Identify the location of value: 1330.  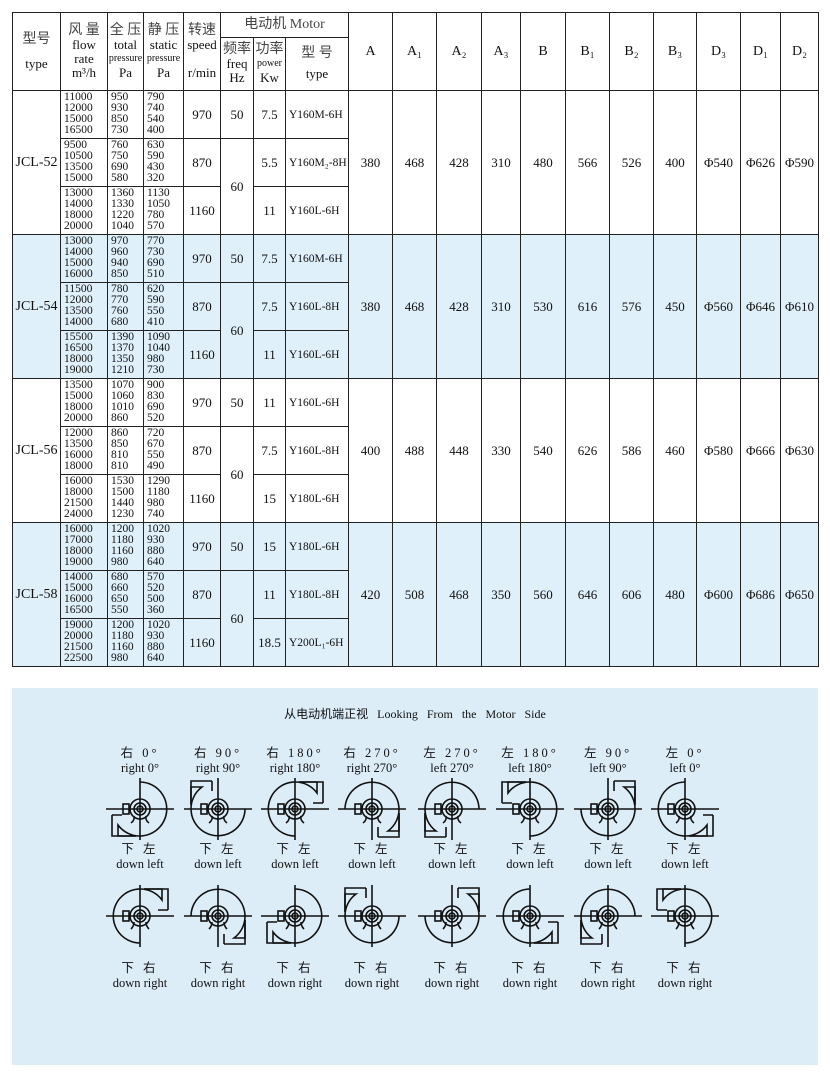
(122, 204).